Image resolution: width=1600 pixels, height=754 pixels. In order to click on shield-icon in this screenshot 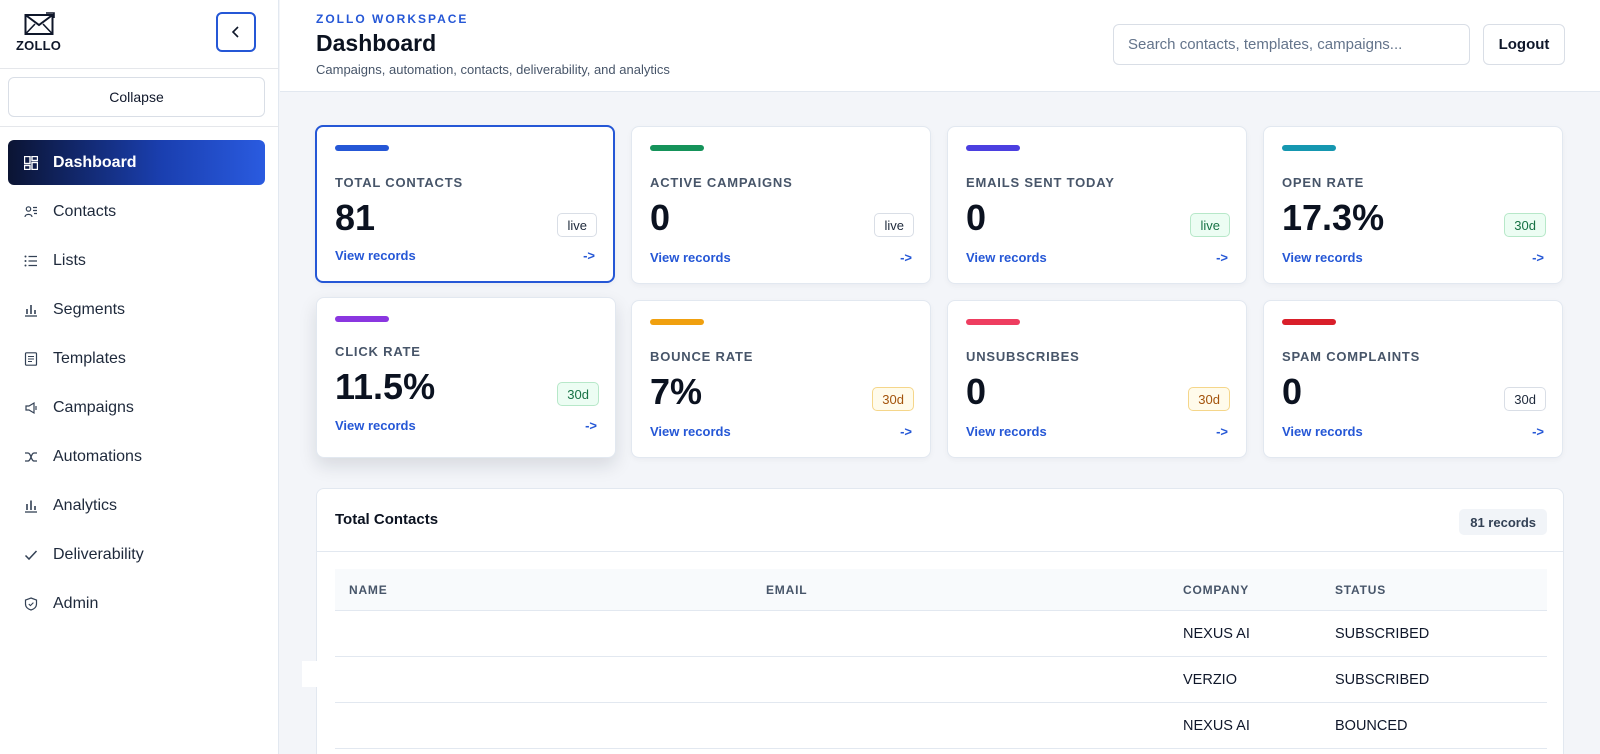, I will do `click(31, 603)`.